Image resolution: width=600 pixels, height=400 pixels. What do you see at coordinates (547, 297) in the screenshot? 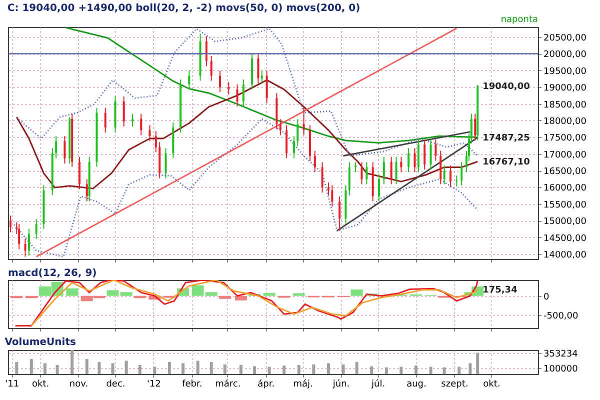
I see `y-tick-label: 0` at bounding box center [547, 297].